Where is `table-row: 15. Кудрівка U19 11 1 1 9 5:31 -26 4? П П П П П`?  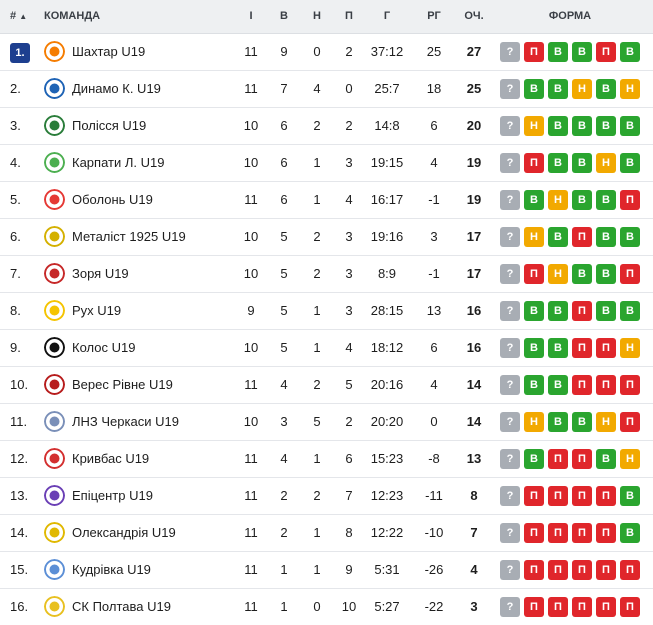
table-row: 15. Кудрівка U19 11 1 1 9 5:31 -26 4? П П П П П is located at coordinates (326, 570).